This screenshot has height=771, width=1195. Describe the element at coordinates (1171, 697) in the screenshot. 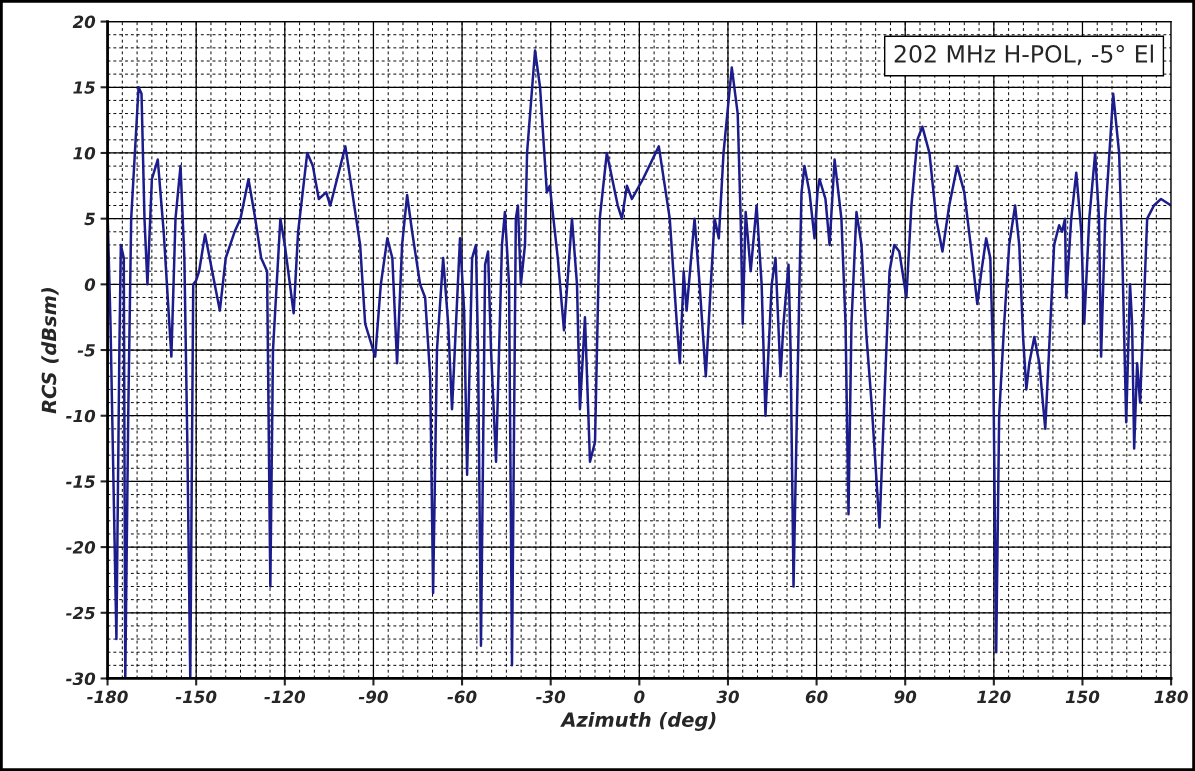

I see `x-tick-label: 180` at that location.